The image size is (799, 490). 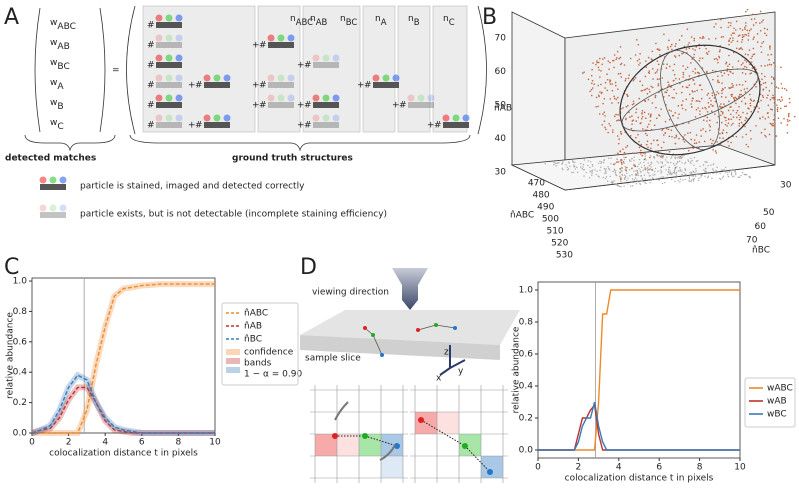 What do you see at coordinates (233, 352) in the screenshot?
I see `legend-band` at bounding box center [233, 352].